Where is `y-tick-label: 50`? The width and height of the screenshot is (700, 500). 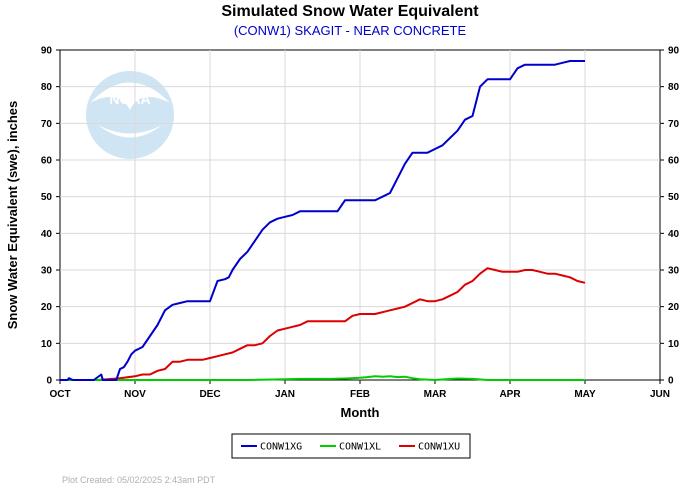 y-tick-label: 50 is located at coordinates (47, 197).